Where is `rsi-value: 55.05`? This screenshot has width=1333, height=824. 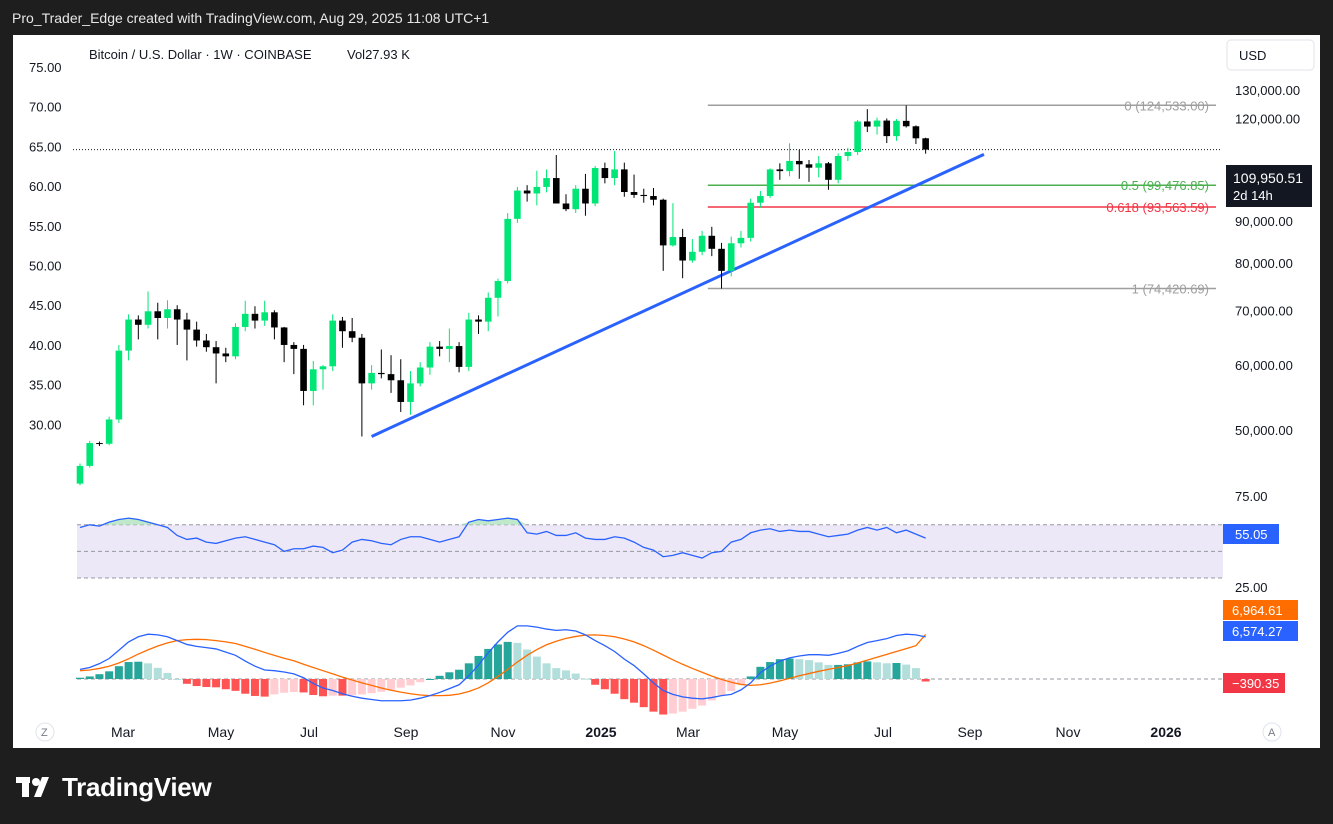
rsi-value: 55.05 is located at coordinates (1251, 534).